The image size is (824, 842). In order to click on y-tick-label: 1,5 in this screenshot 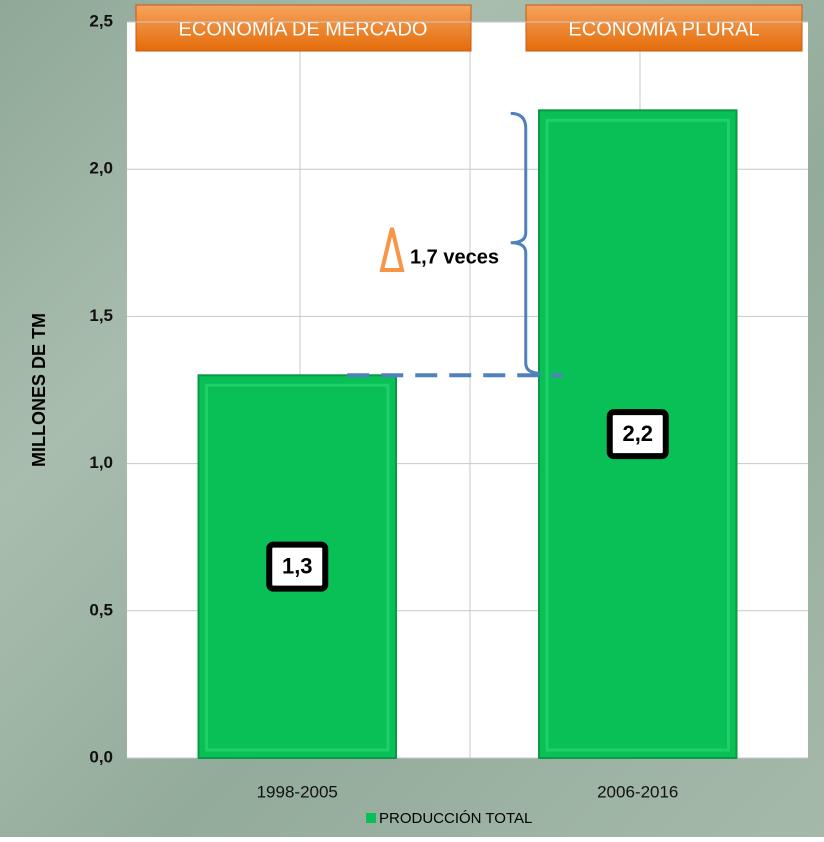, I will do `click(101, 315)`.